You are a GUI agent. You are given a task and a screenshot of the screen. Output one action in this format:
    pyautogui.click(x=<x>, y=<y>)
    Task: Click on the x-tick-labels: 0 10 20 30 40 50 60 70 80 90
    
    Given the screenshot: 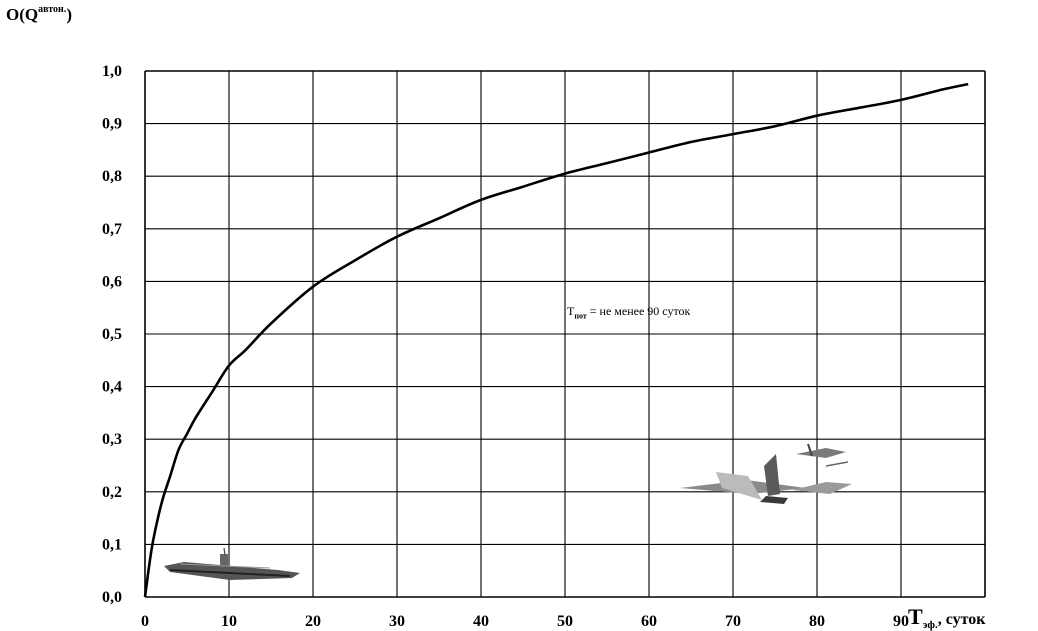 What is the action you would take?
    pyautogui.click(x=525, y=621)
    